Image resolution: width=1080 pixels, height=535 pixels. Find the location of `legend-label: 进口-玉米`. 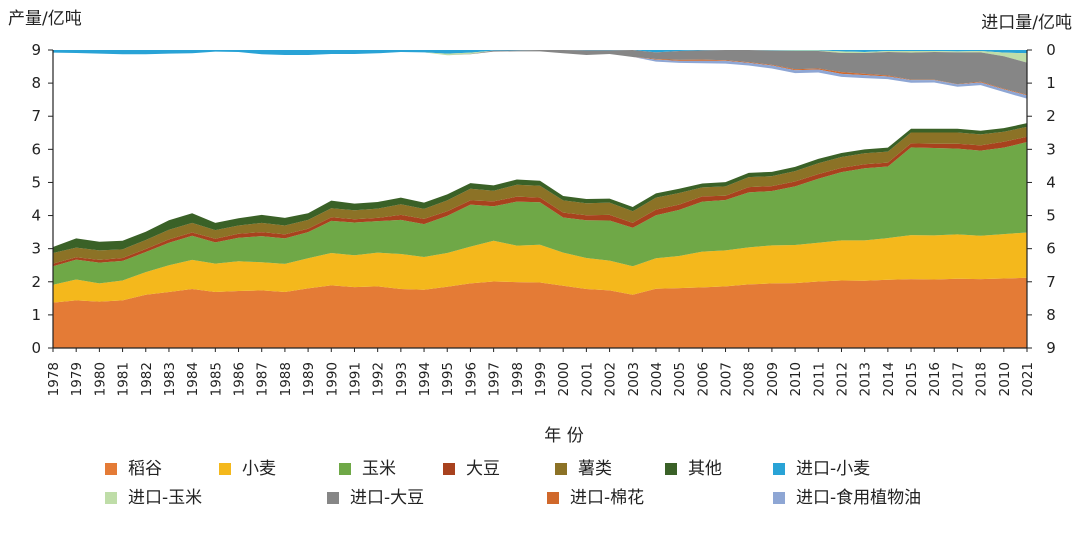

legend-label: 进口-玉米 is located at coordinates (165, 498).